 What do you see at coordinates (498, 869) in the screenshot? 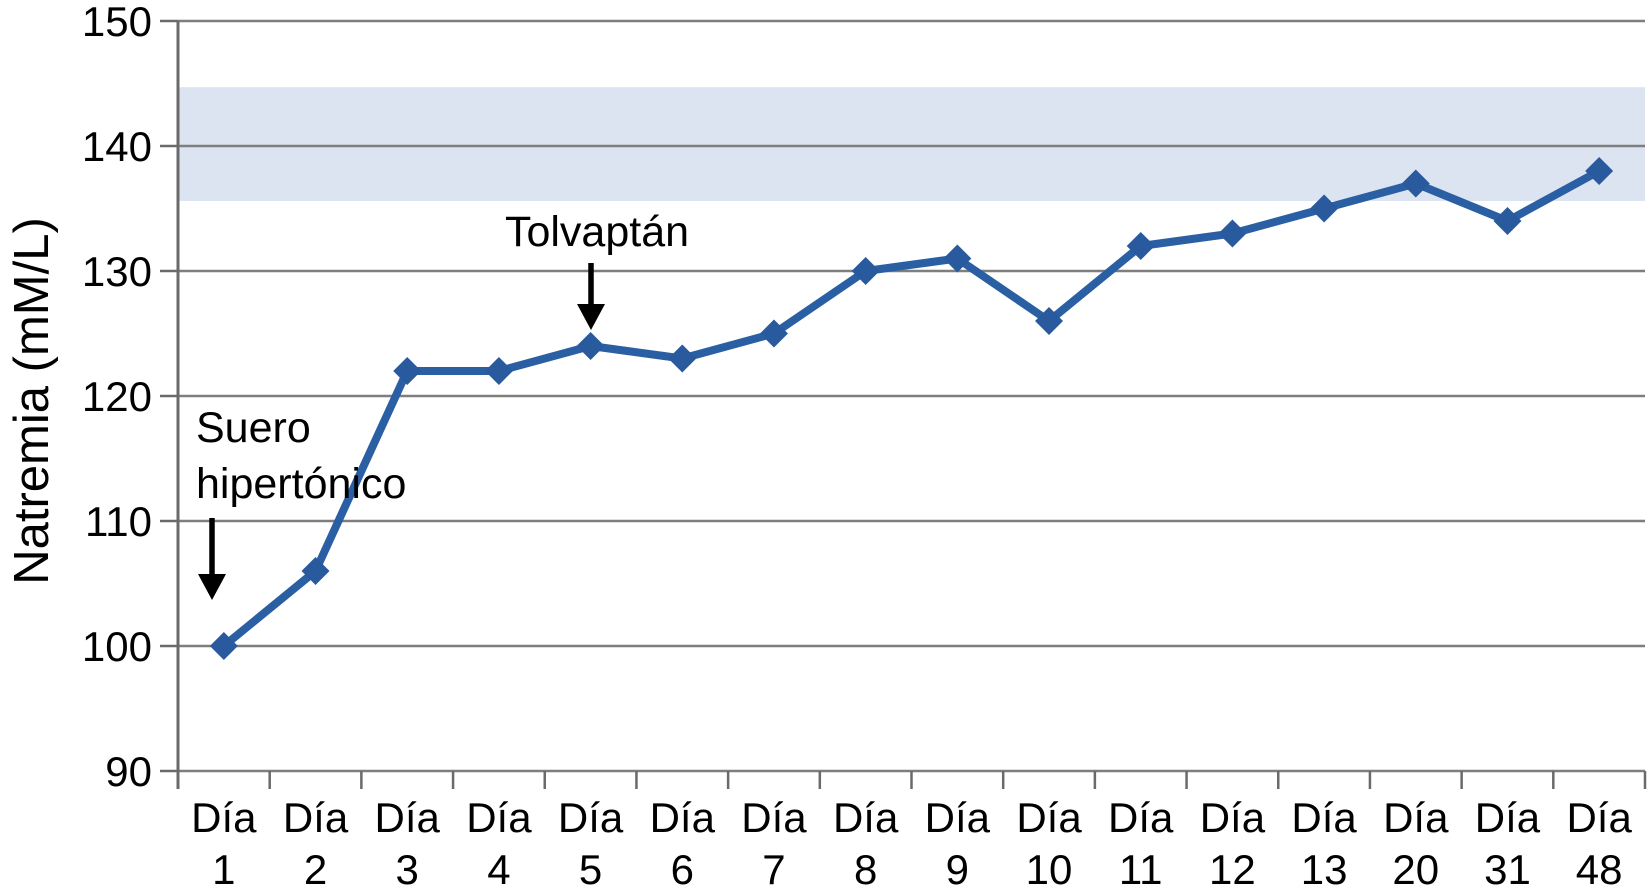
I see `x-tick-label-value: 4` at bounding box center [498, 869].